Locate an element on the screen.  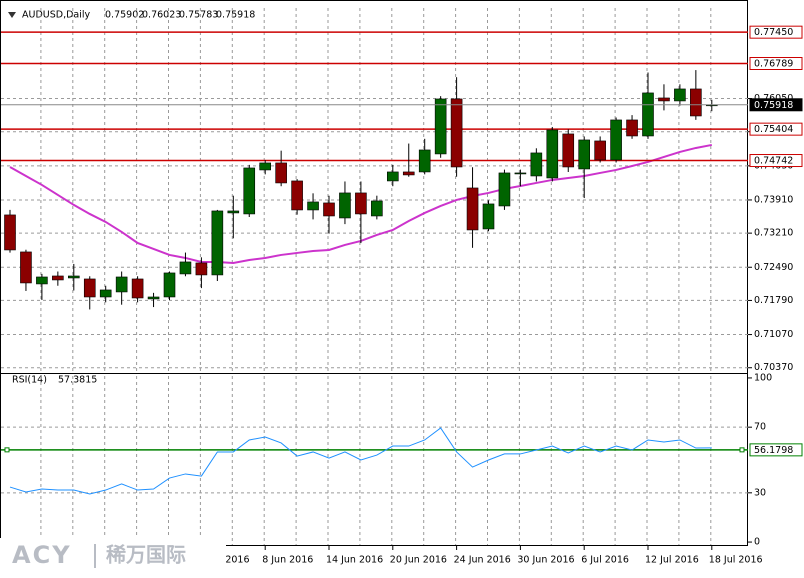
high-value: 0.76023 is located at coordinates (161, 15).